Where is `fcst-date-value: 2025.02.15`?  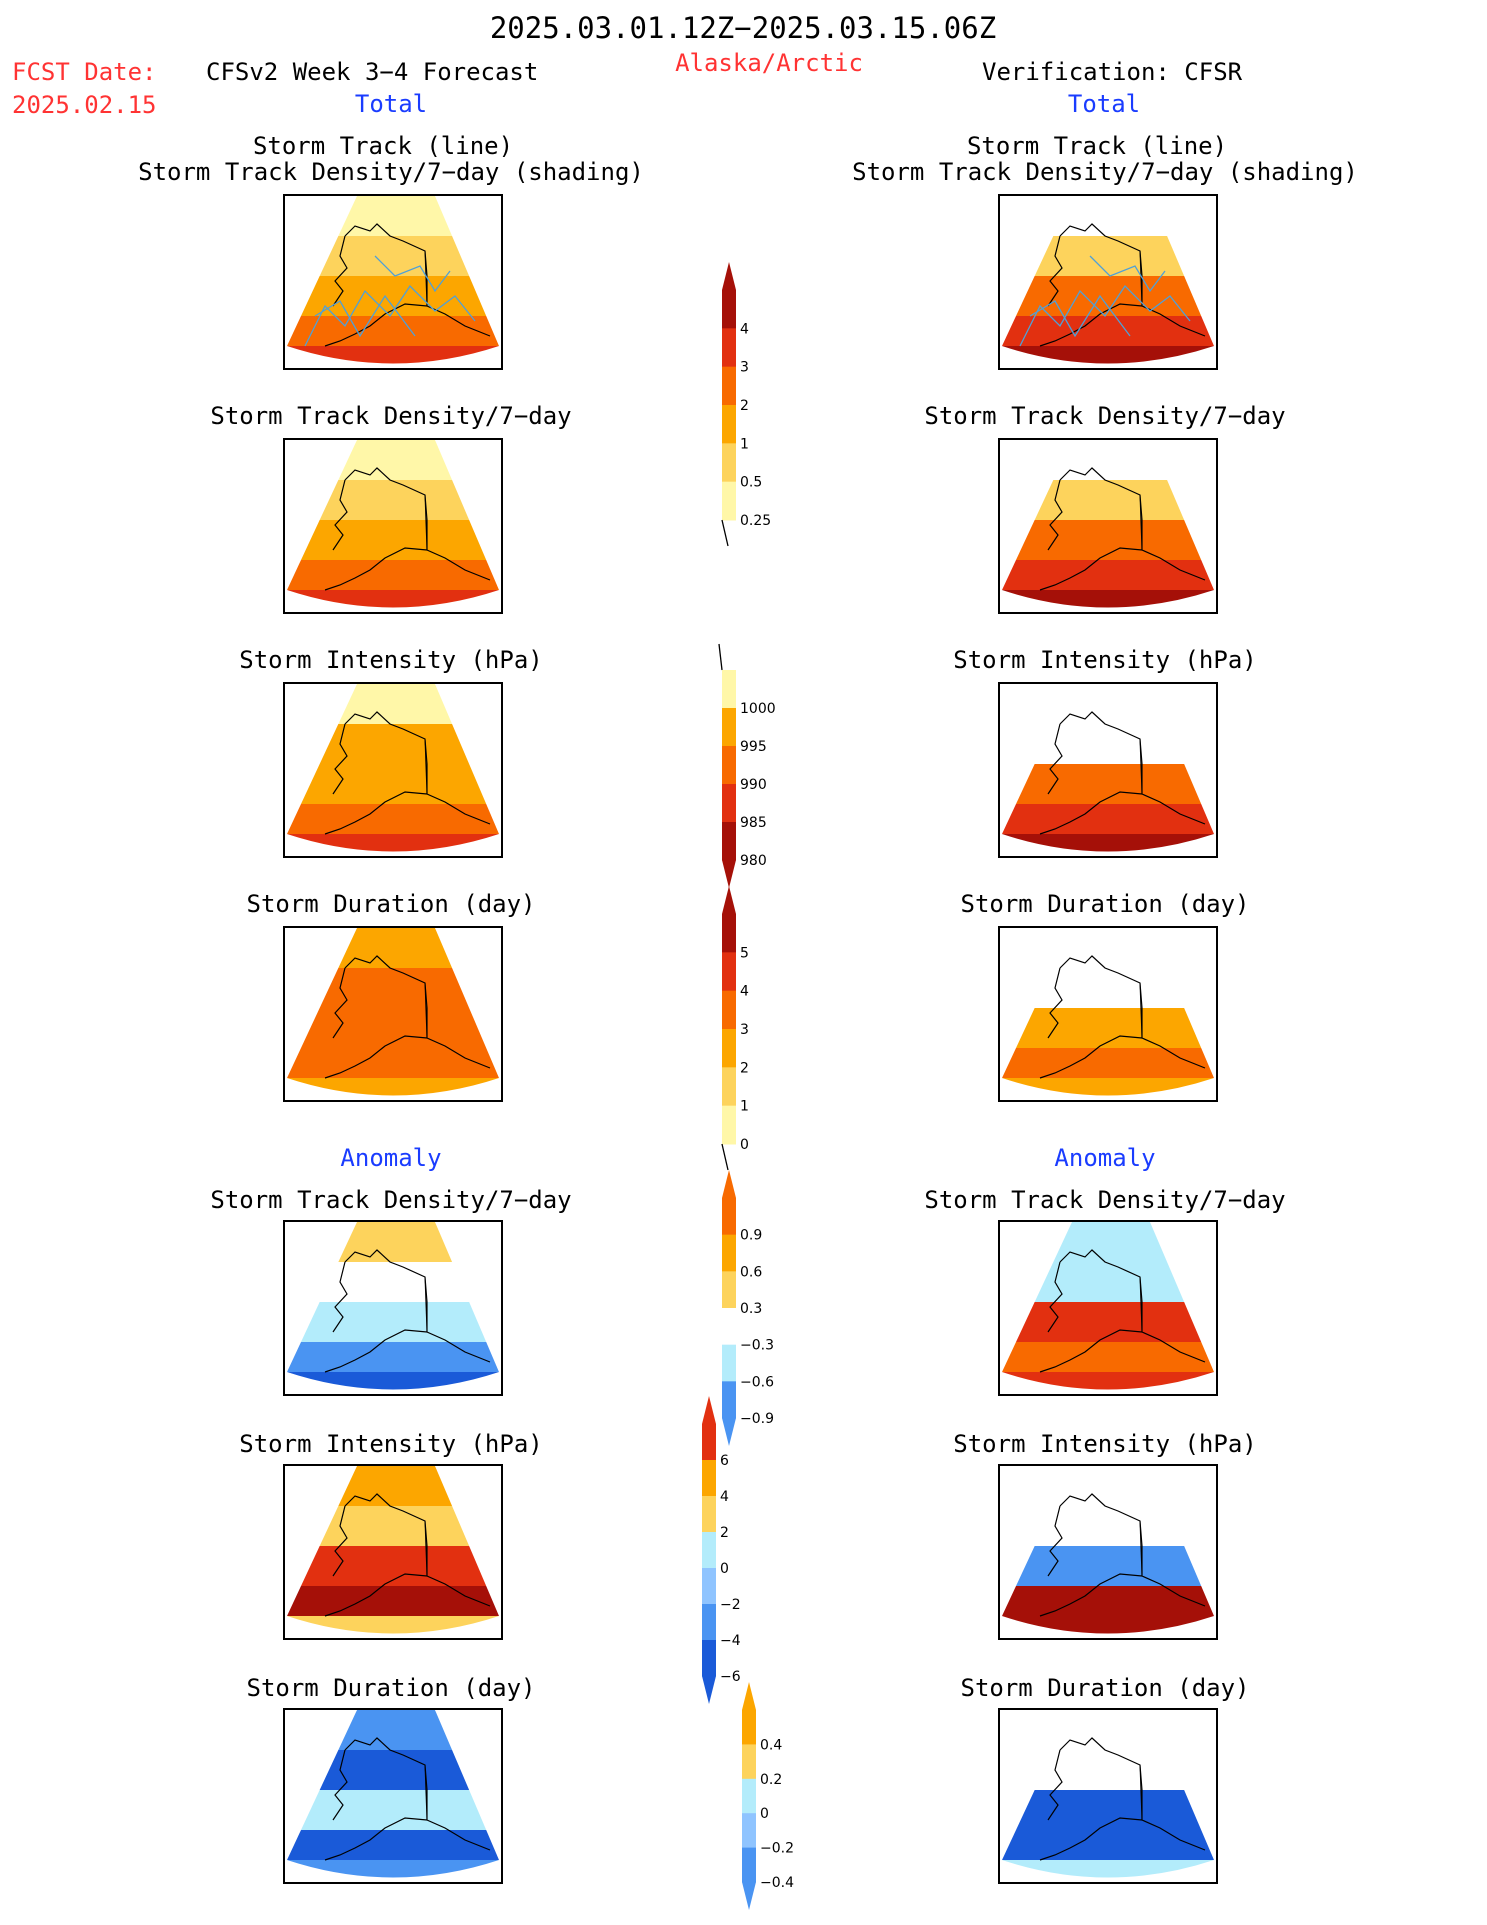 fcst-date-value: 2025.02.15 is located at coordinates (84, 105).